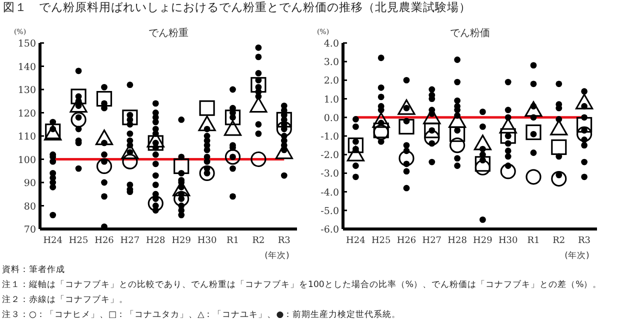  What do you see at coordinates (27, 67) in the screenshot?
I see `y-tick-label: 140` at bounding box center [27, 67].